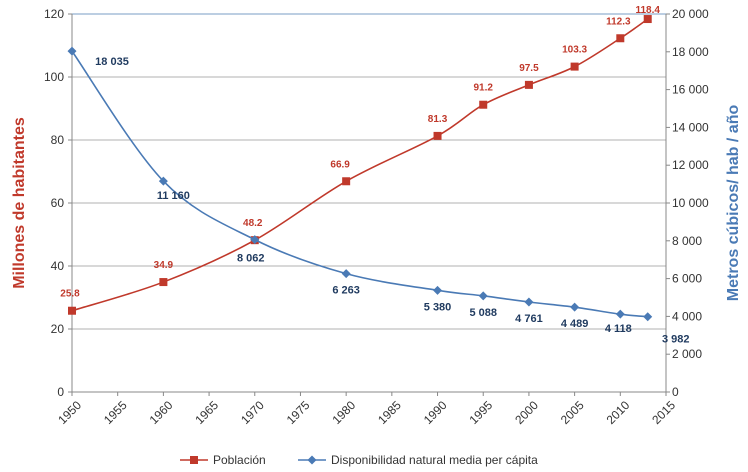 This screenshot has height=472, width=748. I want to click on x-tick-label: 1965, so click(206, 412).